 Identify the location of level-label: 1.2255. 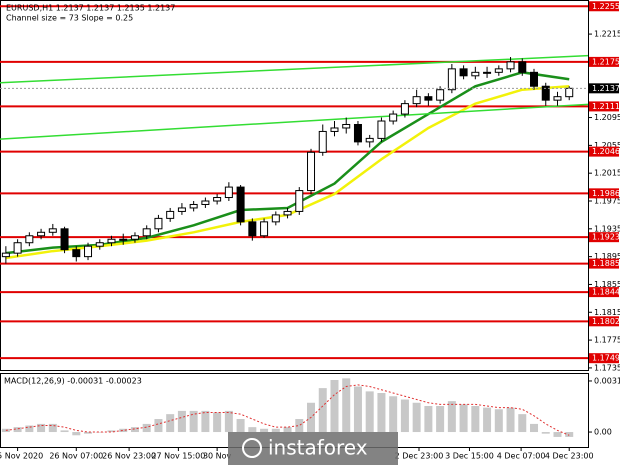
(606, 6).